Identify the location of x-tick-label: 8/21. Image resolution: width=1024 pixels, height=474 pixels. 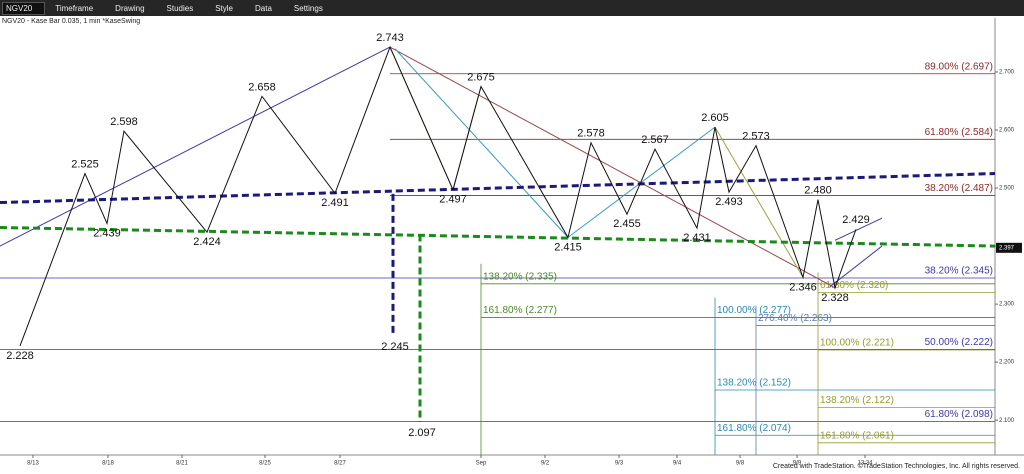
(182, 464).